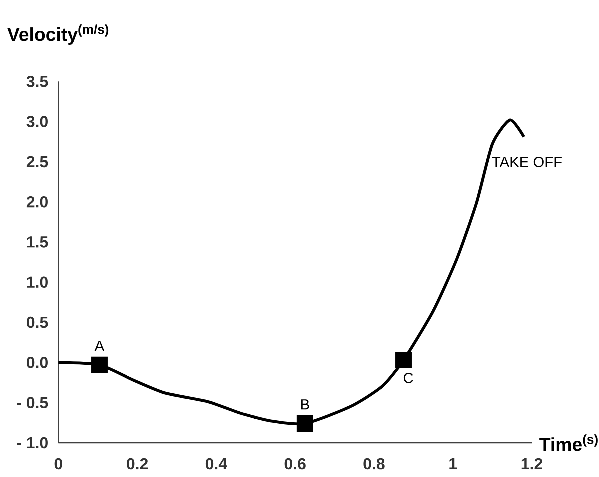  I want to click on x-tick-label: 1, so click(454, 464).